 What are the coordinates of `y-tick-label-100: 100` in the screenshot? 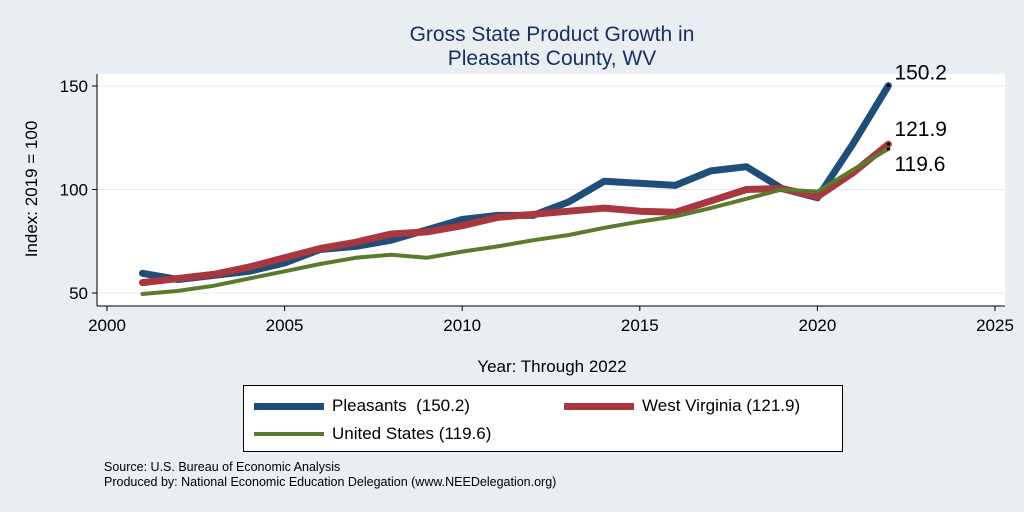 It's located at (74, 190).